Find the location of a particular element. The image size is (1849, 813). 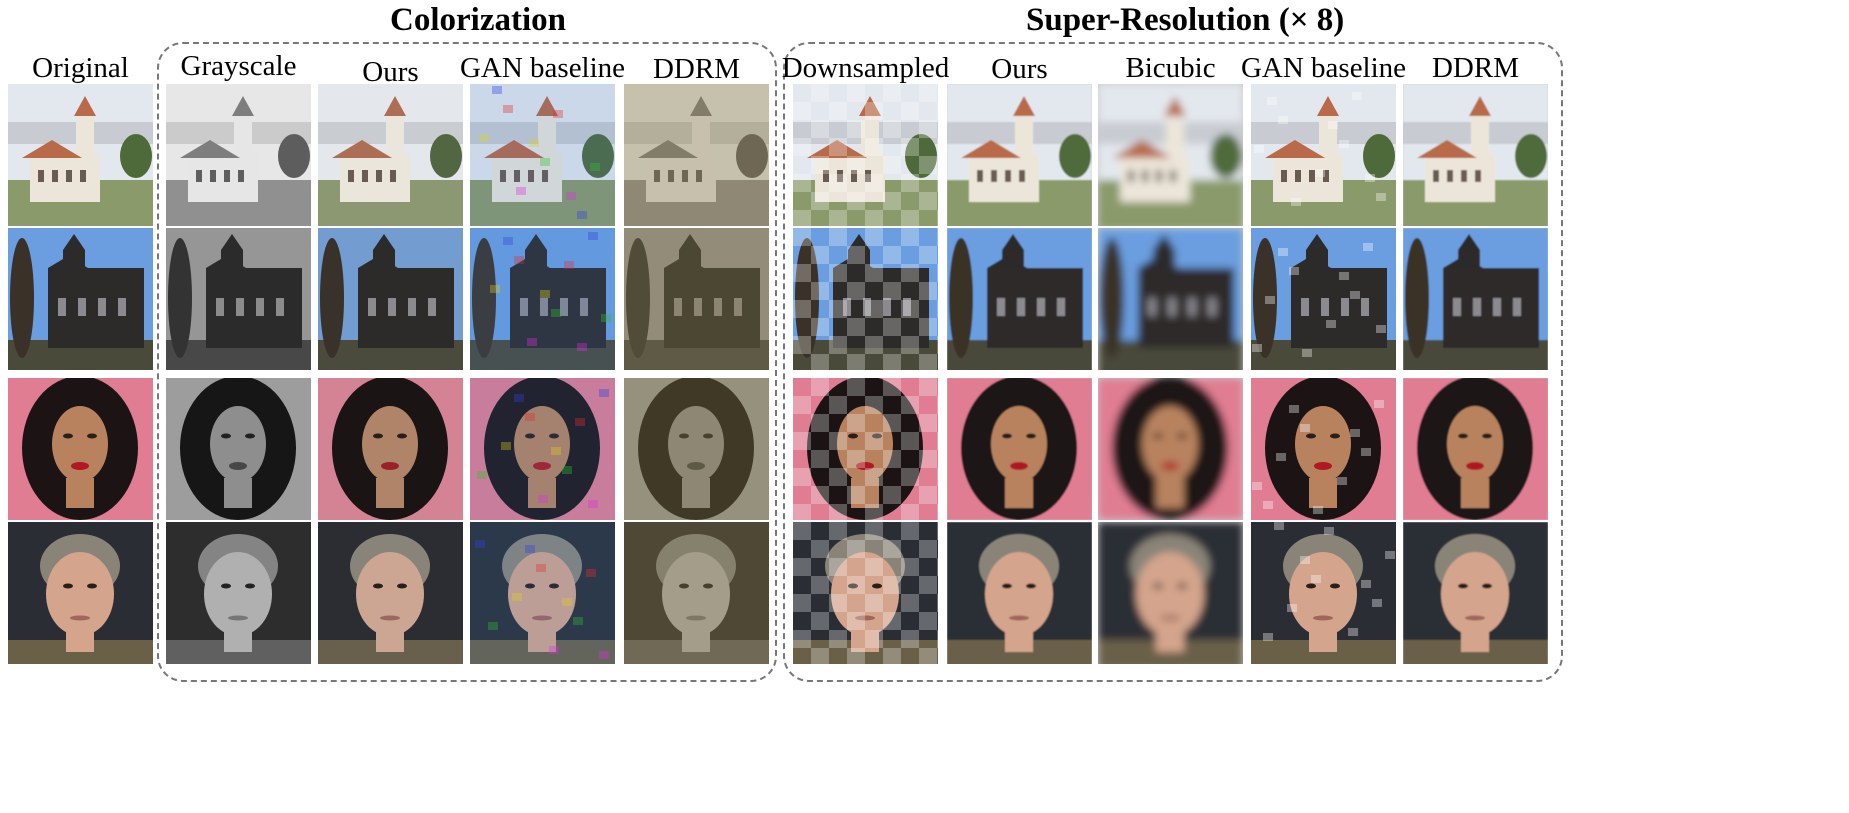

image-tile-man-portrait-sr-down is located at coordinates (865, 593).